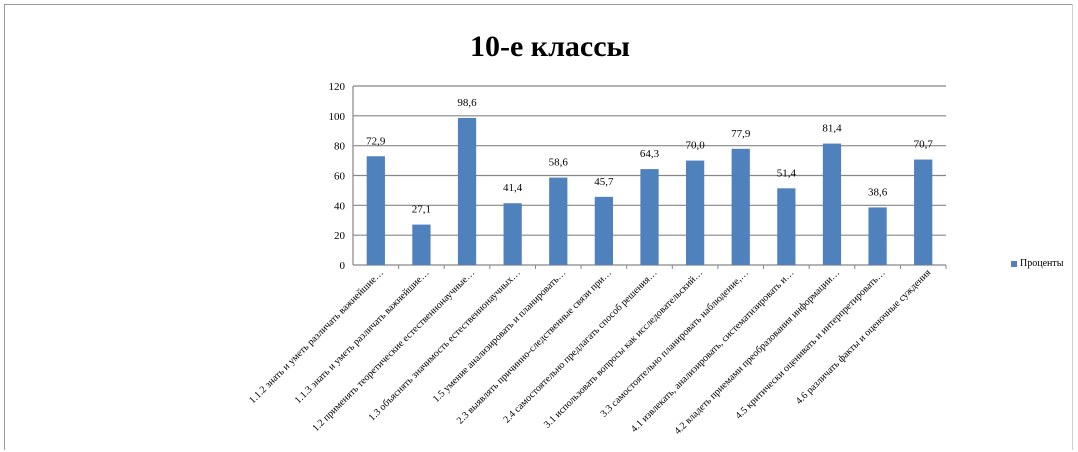 Image resolution: width=1078 pixels, height=452 pixels. What do you see at coordinates (550, 46) in the screenshot?
I see `chart-title: 10-е классы` at bounding box center [550, 46].